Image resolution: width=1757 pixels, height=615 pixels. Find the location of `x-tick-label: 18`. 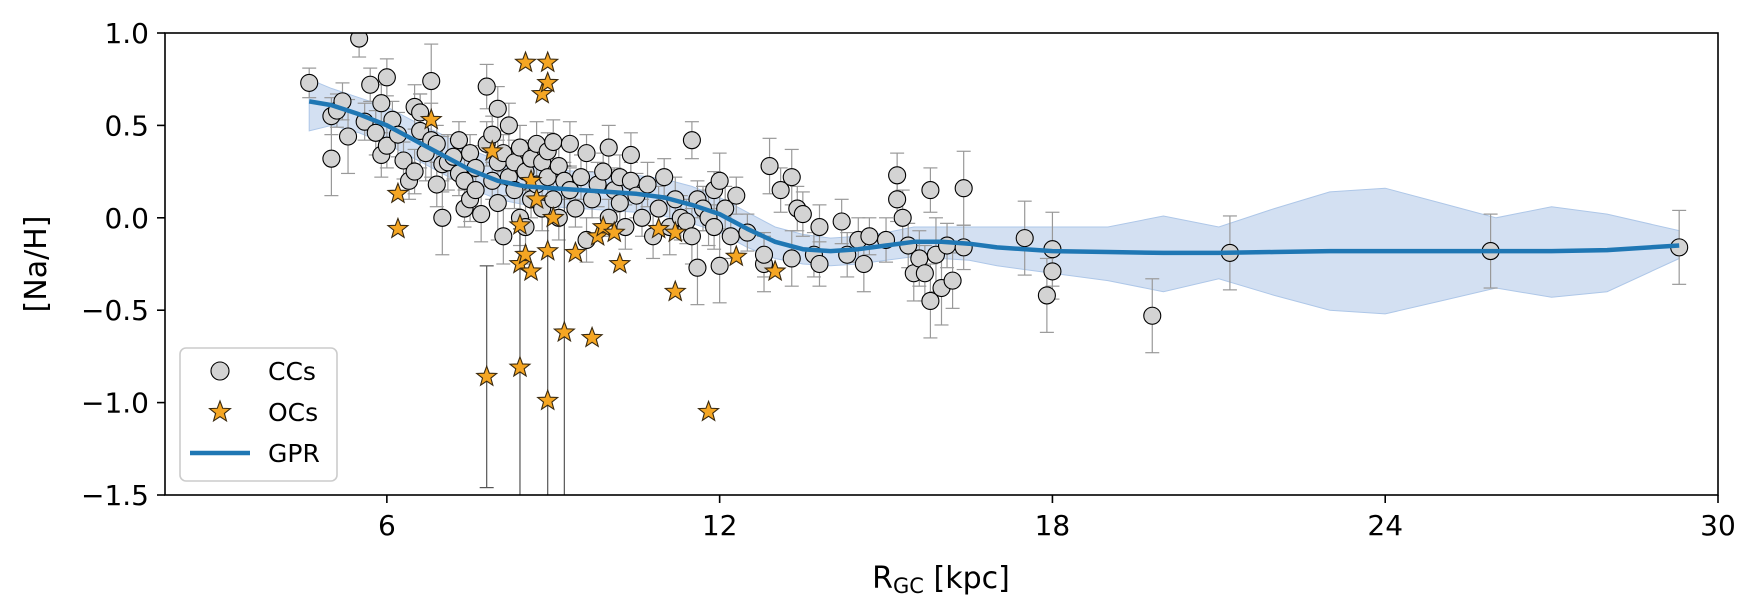

x-tick-label: 18 is located at coordinates (1053, 525).